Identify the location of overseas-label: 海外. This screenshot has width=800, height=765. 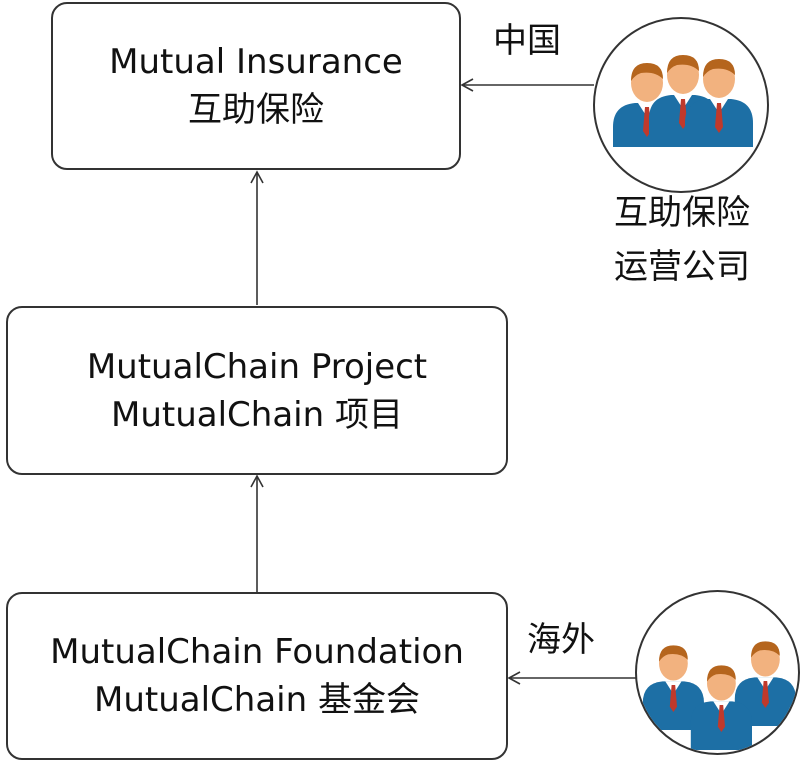
(561, 640).